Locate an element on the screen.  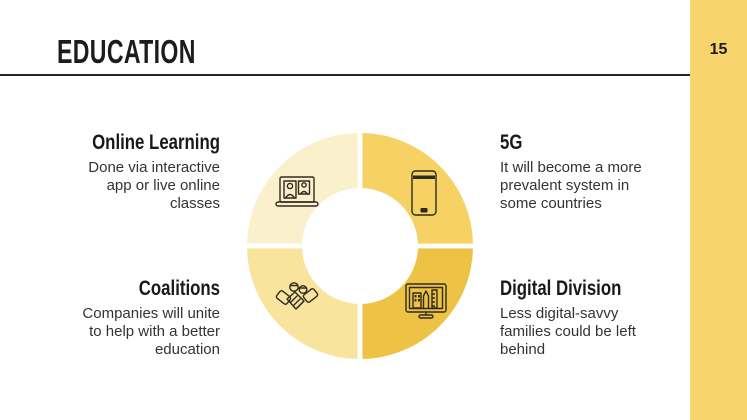
smartphone-icon is located at coordinates (424, 193).